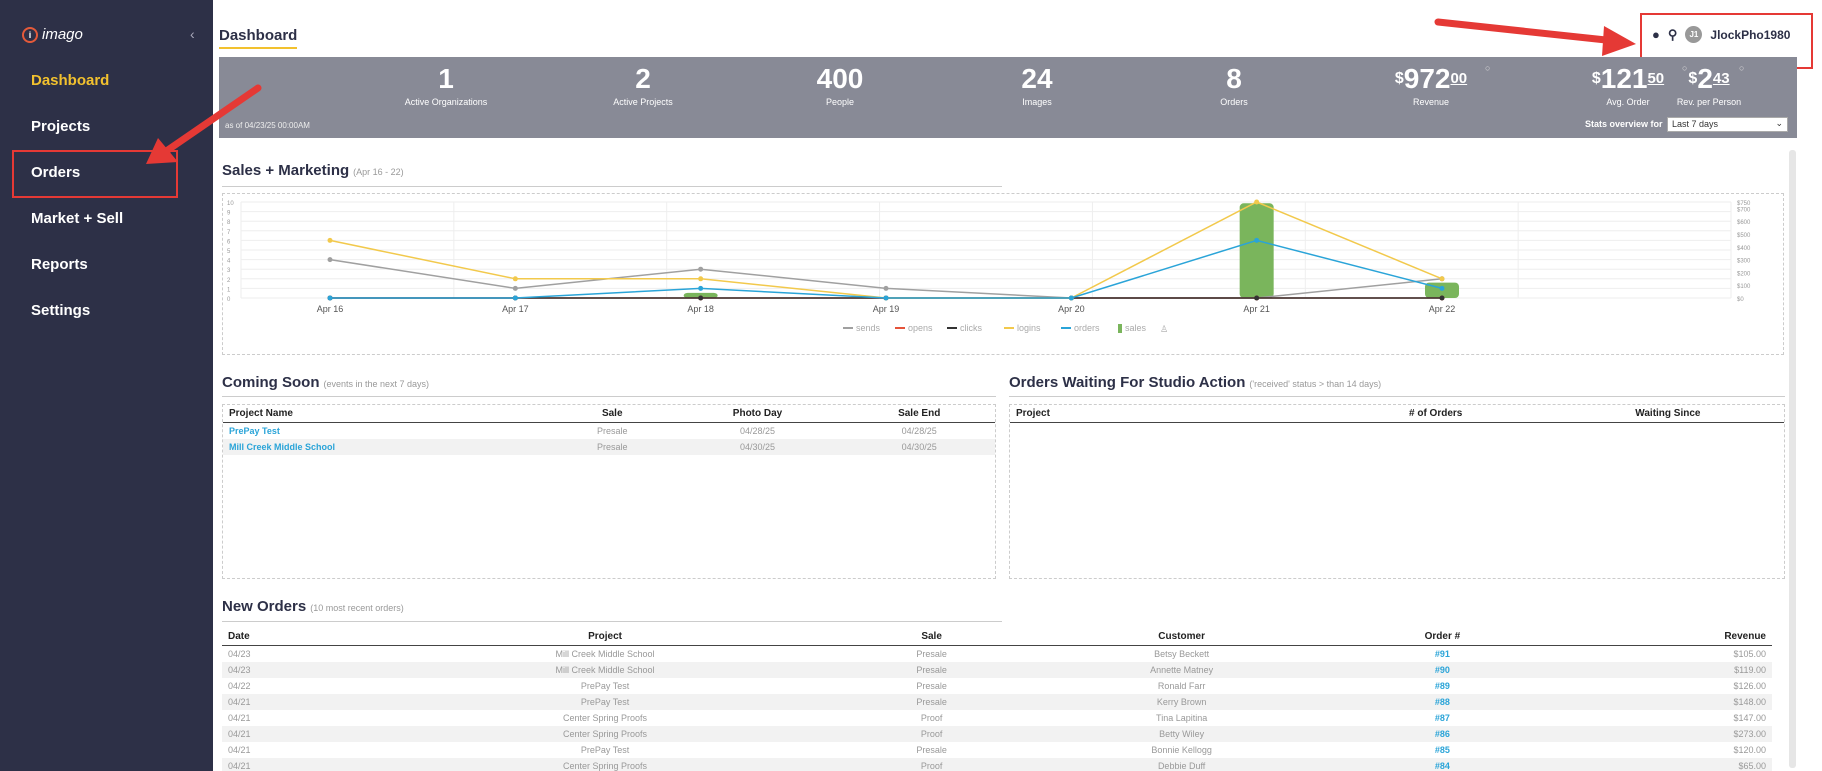  I want to click on y-tick-label: 5, so click(229, 252).